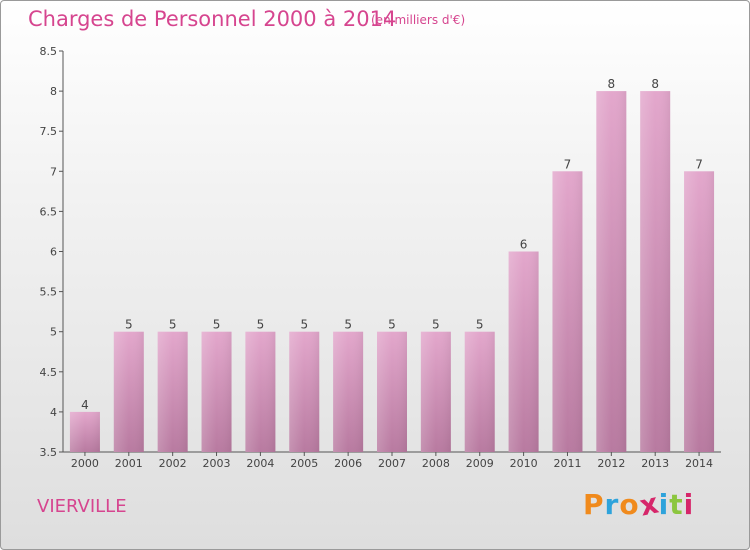 This screenshot has width=750, height=550. I want to click on bar-sheen-2013, so click(655, 271).